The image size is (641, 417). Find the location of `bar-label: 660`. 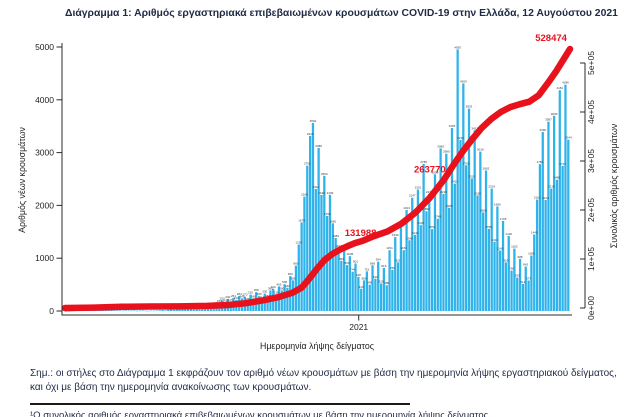

bar-label: 660 is located at coordinates (290, 274).